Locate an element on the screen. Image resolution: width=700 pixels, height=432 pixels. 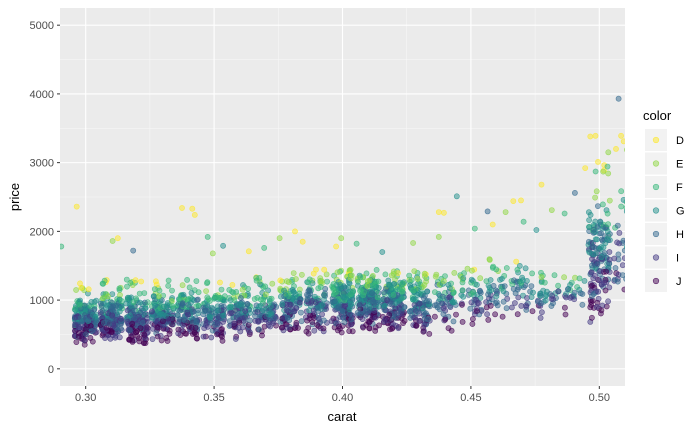
y-axis-title: price is located at coordinates (14, 197).